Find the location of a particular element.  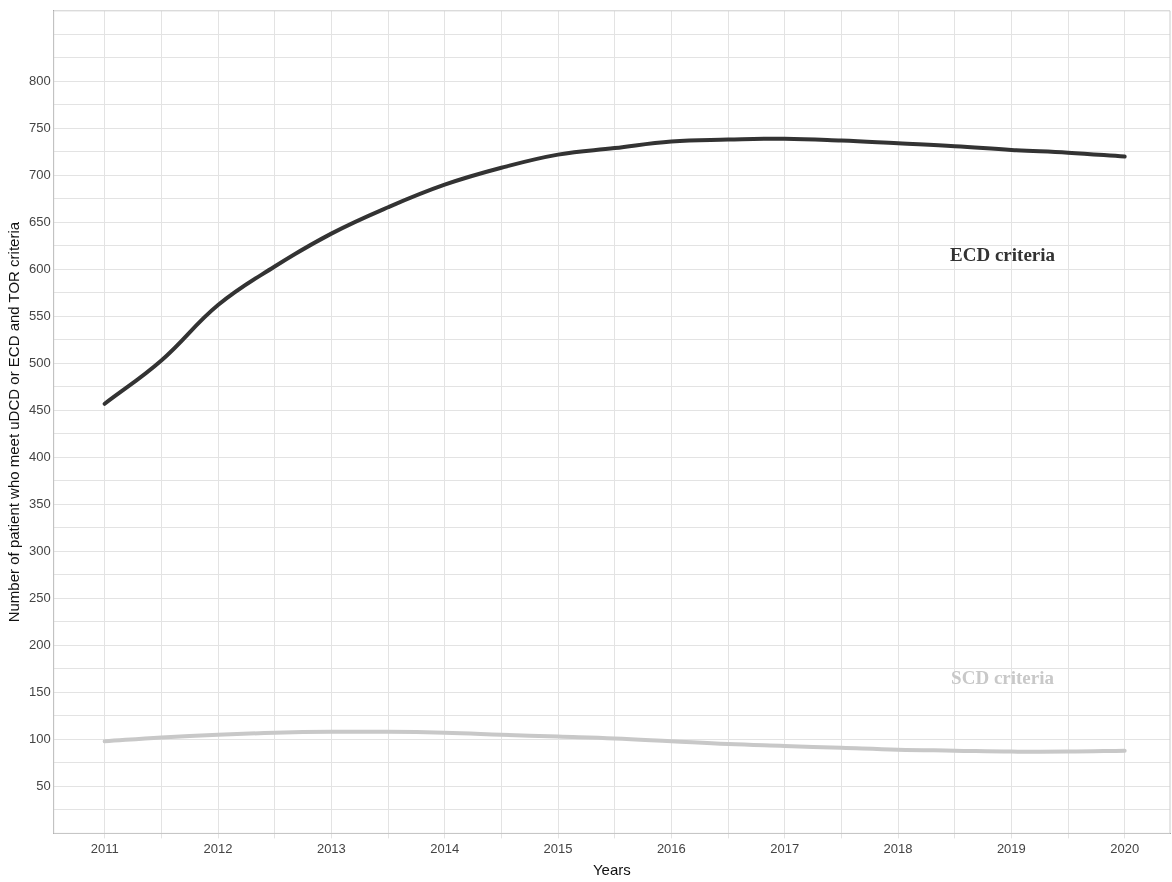

y-tick-label: 300 is located at coordinates (39, 550).